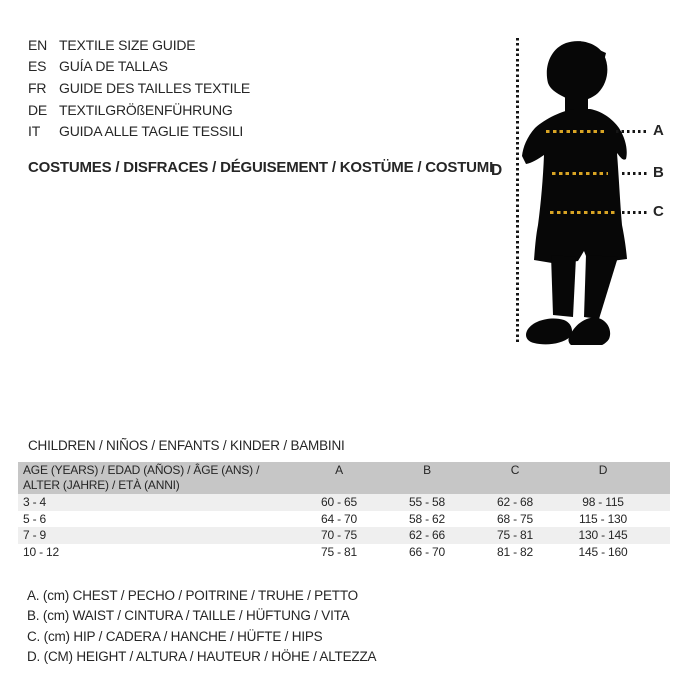 This screenshot has height=700, width=700. What do you see at coordinates (37, 66) in the screenshot?
I see `lang-code: ES` at bounding box center [37, 66].